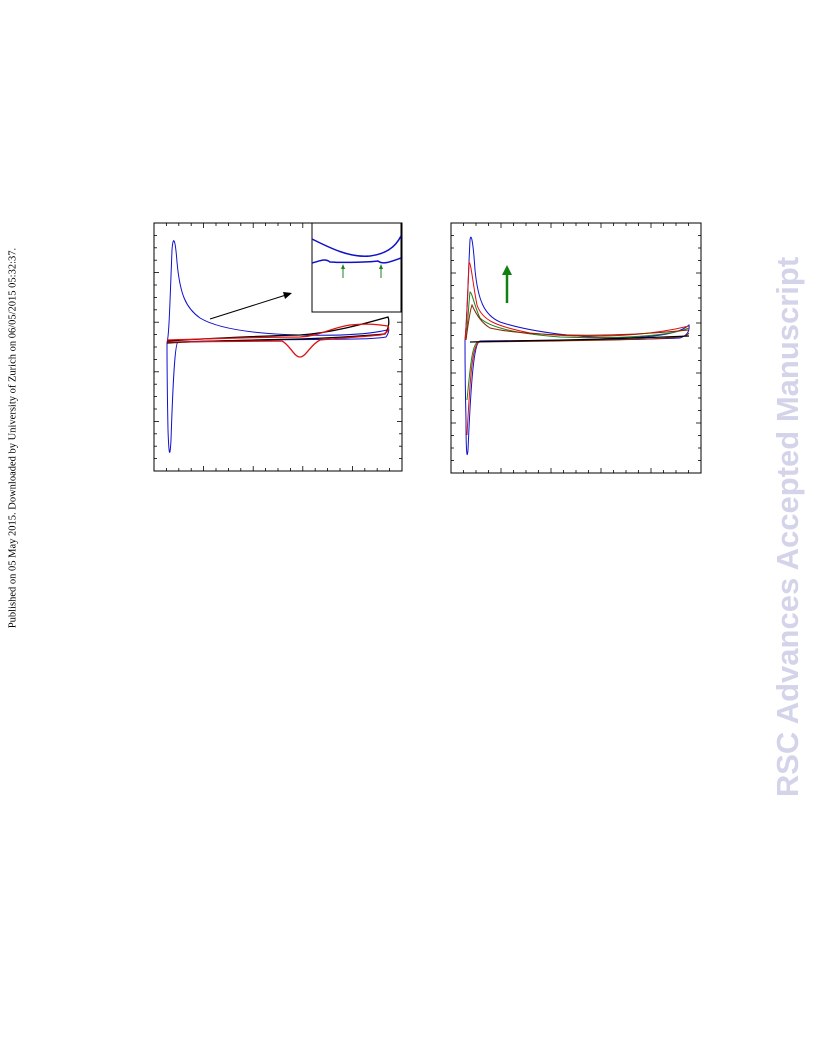  I want to click on inset-frame, so click(356, 267).